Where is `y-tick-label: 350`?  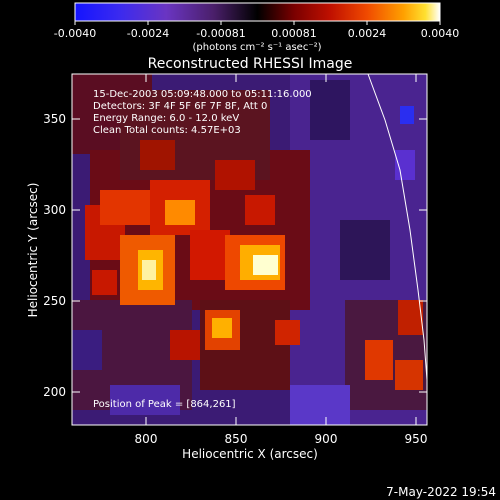 y-tick-label: 350 is located at coordinates (54, 119).